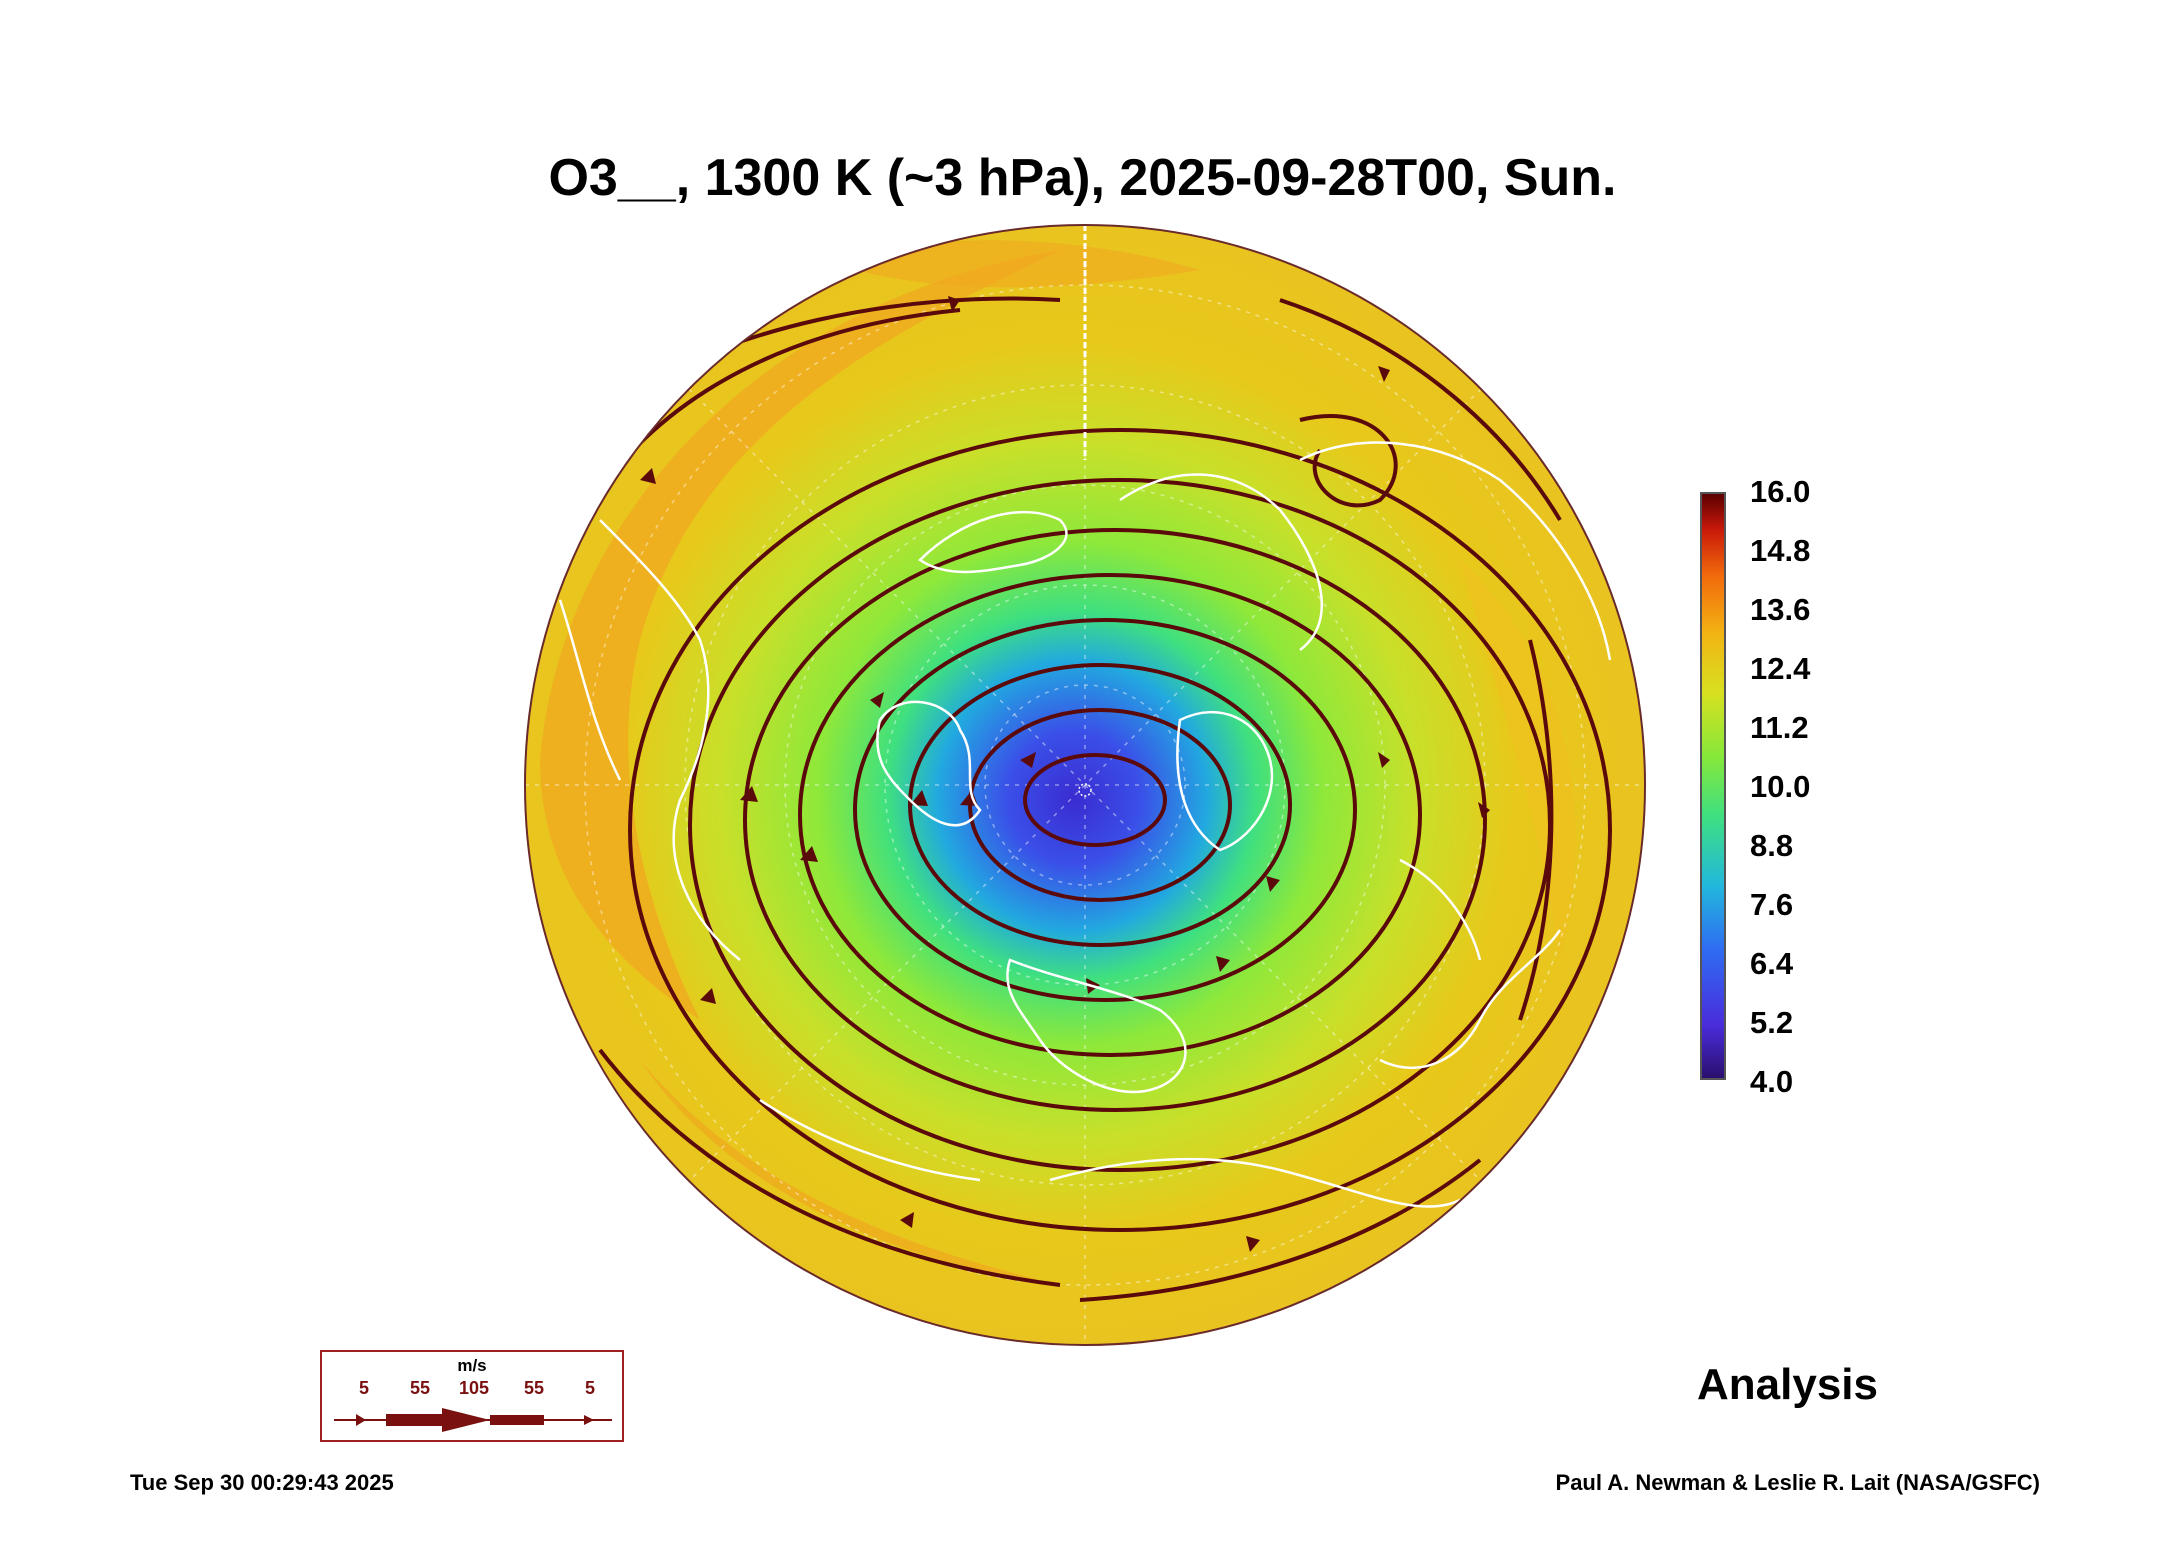 The height and width of the screenshot is (1561, 2165). Describe the element at coordinates (262, 1482) in the screenshot. I see `timestamp: Tue Sep 30 00:29:43 2025` at that location.